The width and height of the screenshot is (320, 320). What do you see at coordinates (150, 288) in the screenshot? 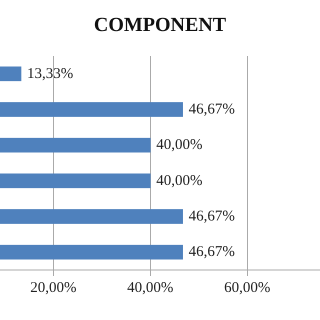
I see `x-tick-label: 40,00%` at bounding box center [150, 288].